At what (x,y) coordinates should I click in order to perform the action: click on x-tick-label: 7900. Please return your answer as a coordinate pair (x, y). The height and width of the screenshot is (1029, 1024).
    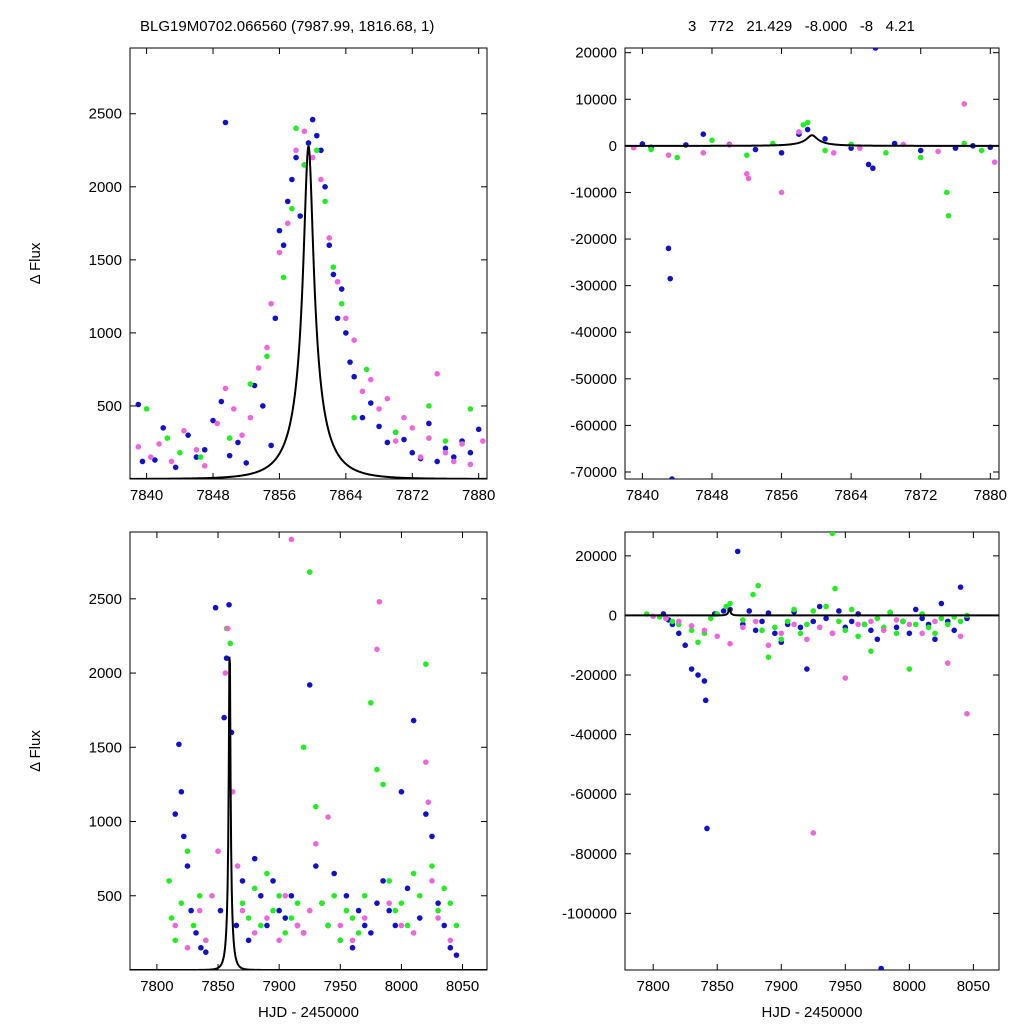
    Looking at the image, I should click on (278, 986).